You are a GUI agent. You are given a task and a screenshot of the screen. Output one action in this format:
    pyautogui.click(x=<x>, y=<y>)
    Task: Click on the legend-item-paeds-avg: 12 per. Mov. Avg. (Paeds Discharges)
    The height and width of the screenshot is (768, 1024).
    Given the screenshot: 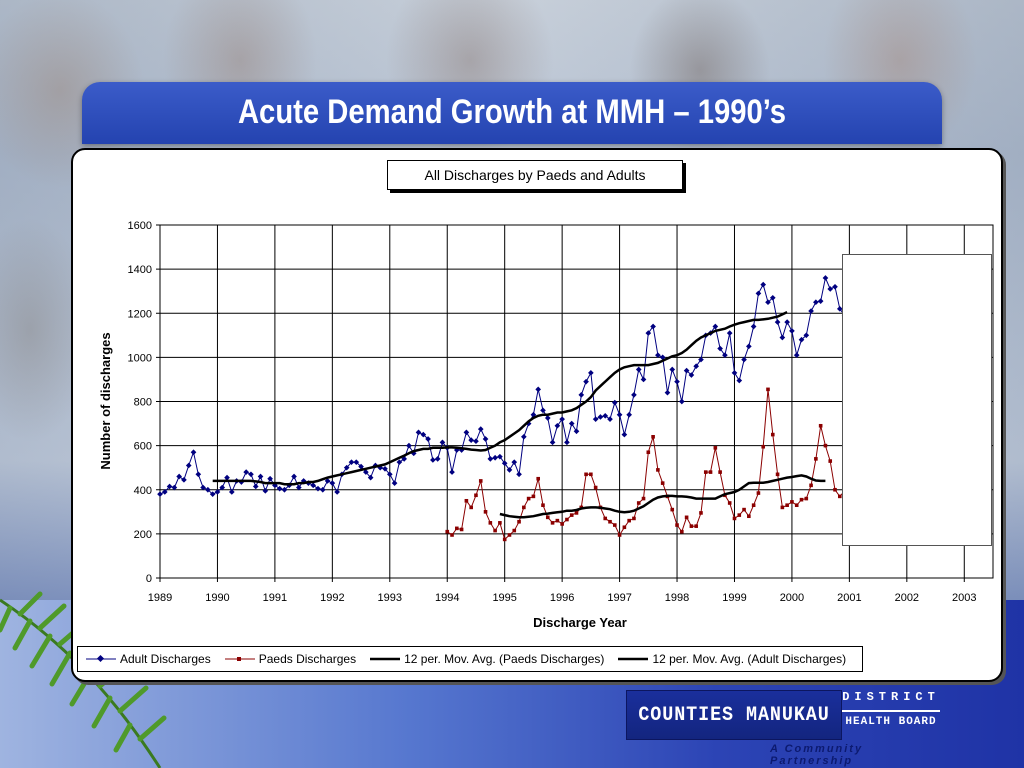 What is the action you would take?
    pyautogui.click(x=487, y=659)
    